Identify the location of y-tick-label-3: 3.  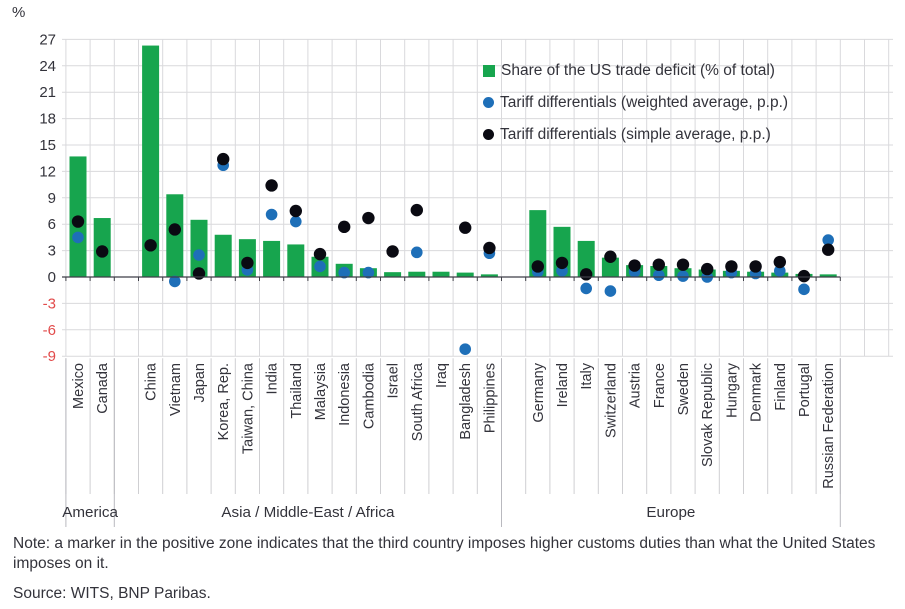
(52, 251).